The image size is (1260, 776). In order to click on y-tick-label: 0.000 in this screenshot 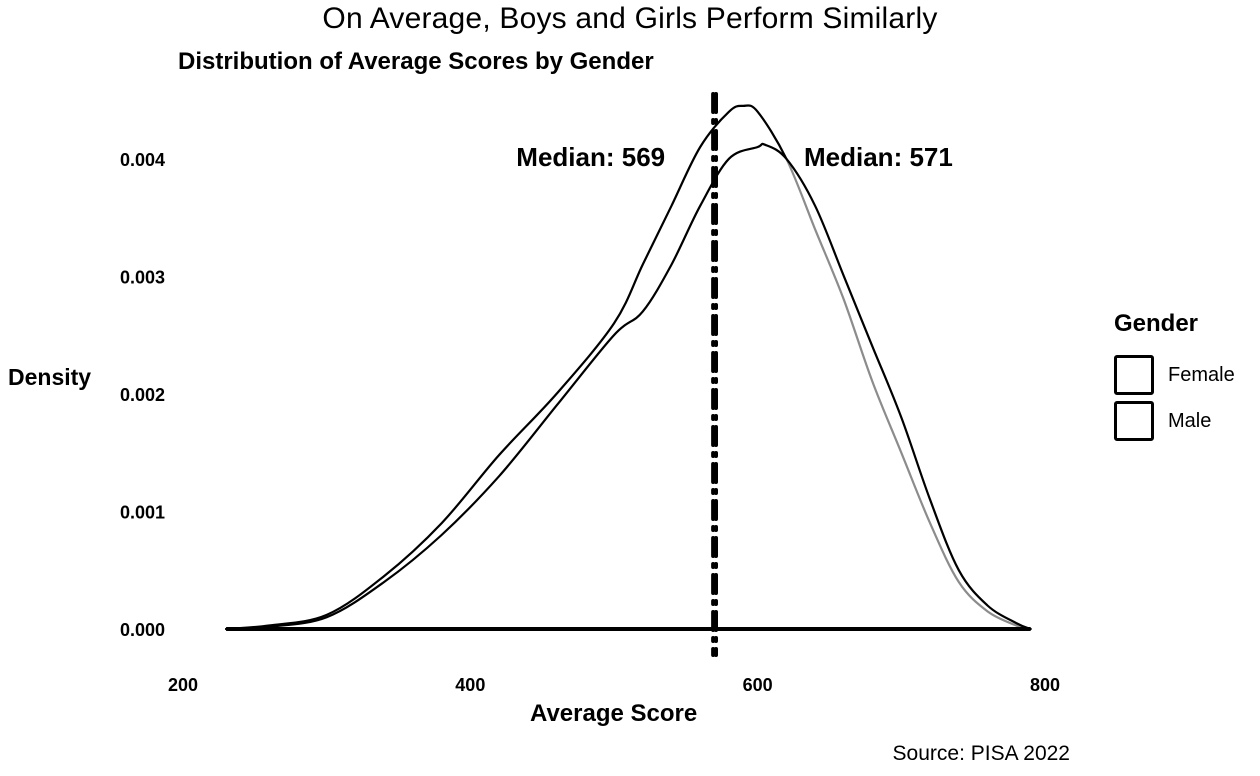, I will do `click(142, 630)`.